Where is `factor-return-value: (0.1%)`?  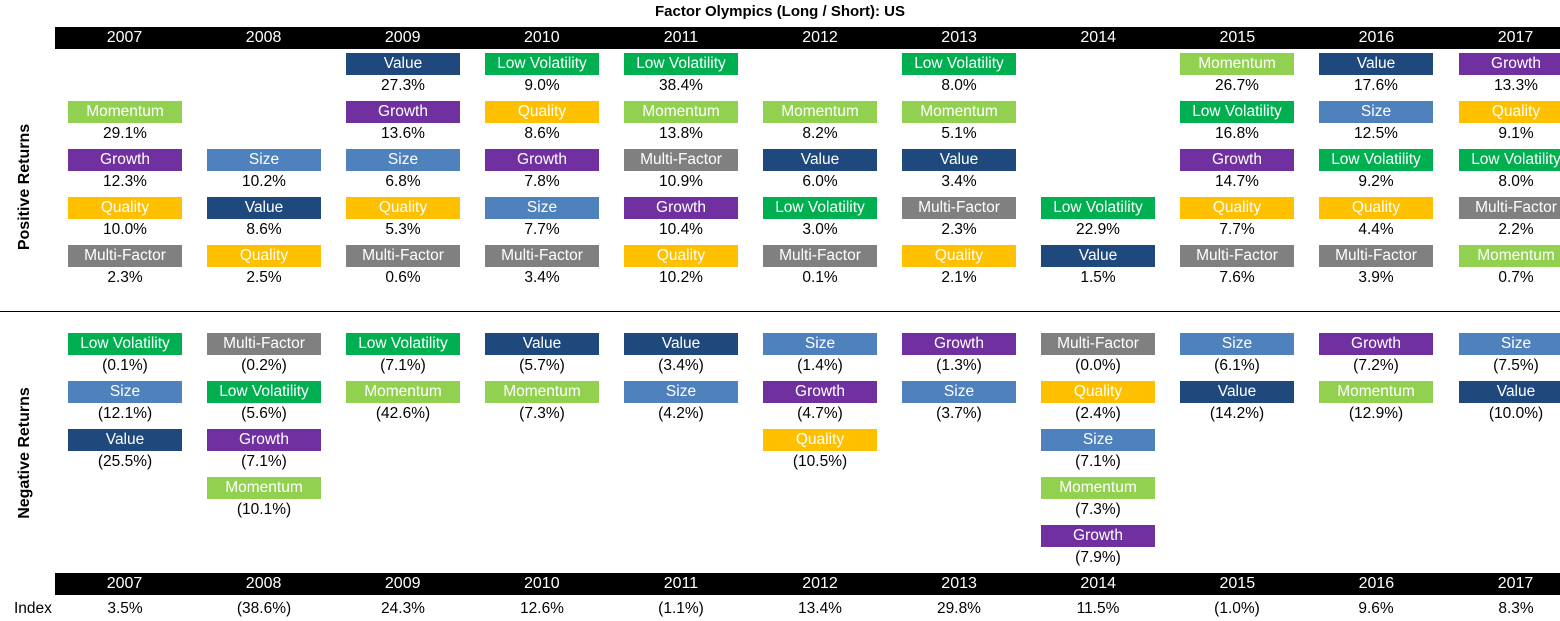 factor-return-value: (0.1%) is located at coordinates (125, 365).